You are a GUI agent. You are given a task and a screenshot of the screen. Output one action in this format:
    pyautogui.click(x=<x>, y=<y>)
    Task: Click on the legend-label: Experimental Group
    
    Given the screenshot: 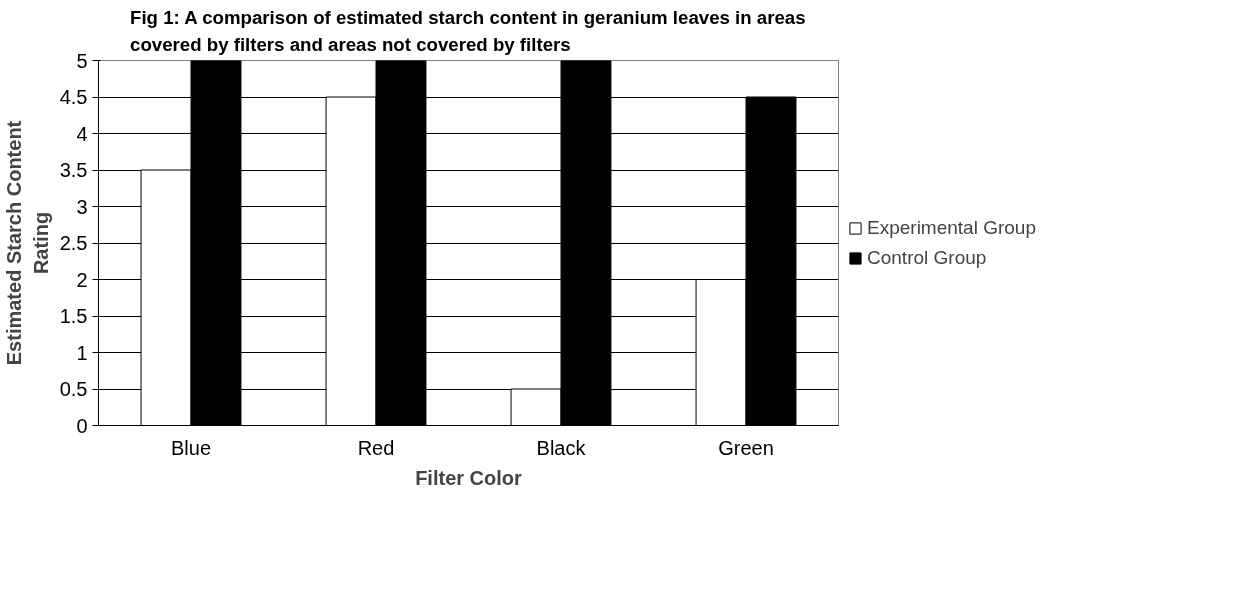 What is the action you would take?
    pyautogui.click(x=951, y=227)
    